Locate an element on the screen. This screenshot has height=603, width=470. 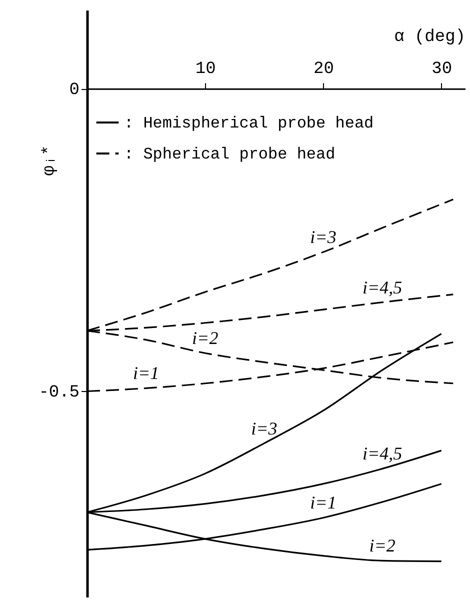
y-axis-title: φᵢ* is located at coordinates (50, 160).